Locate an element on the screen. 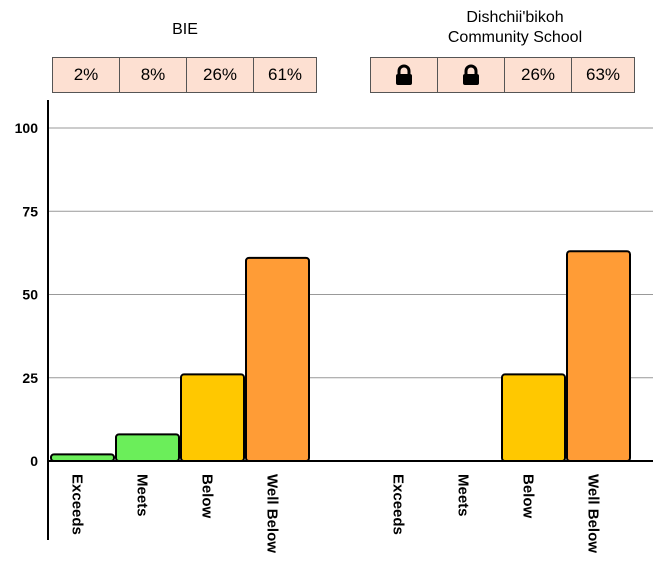  panel-title-bie: BIE is located at coordinates (185, 29).